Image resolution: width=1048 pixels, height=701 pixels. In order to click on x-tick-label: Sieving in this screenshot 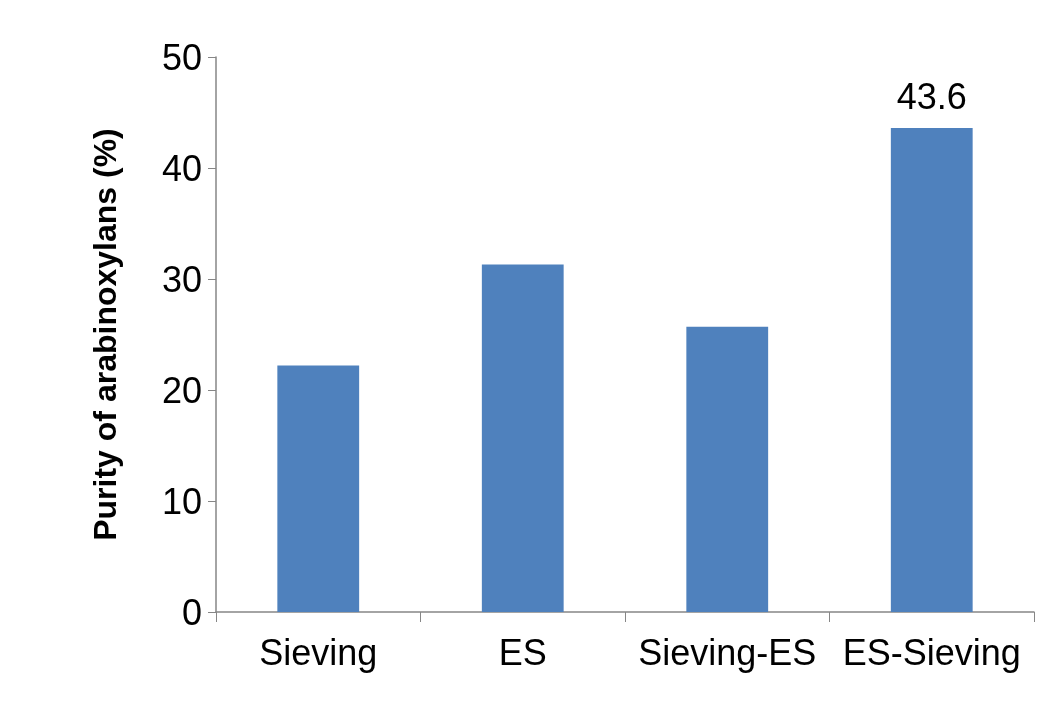, I will do `click(318, 652)`.